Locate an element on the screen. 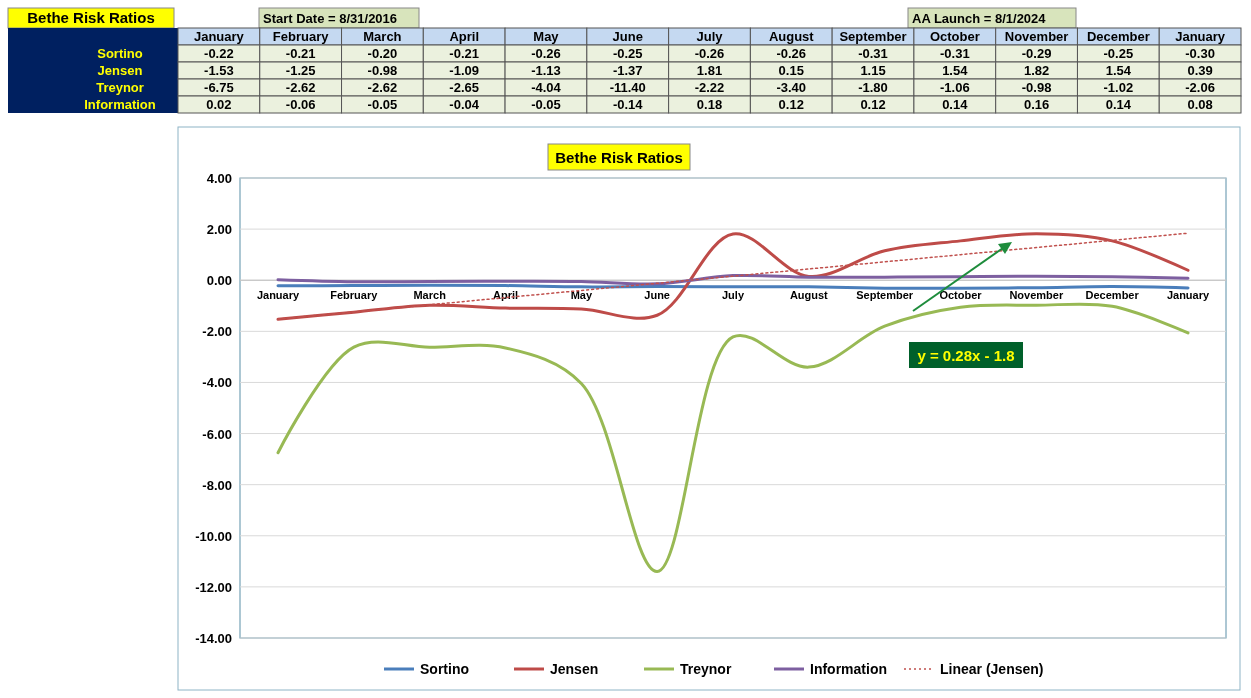 This screenshot has width=1251, height=698. category-label: September is located at coordinates (873, 36).